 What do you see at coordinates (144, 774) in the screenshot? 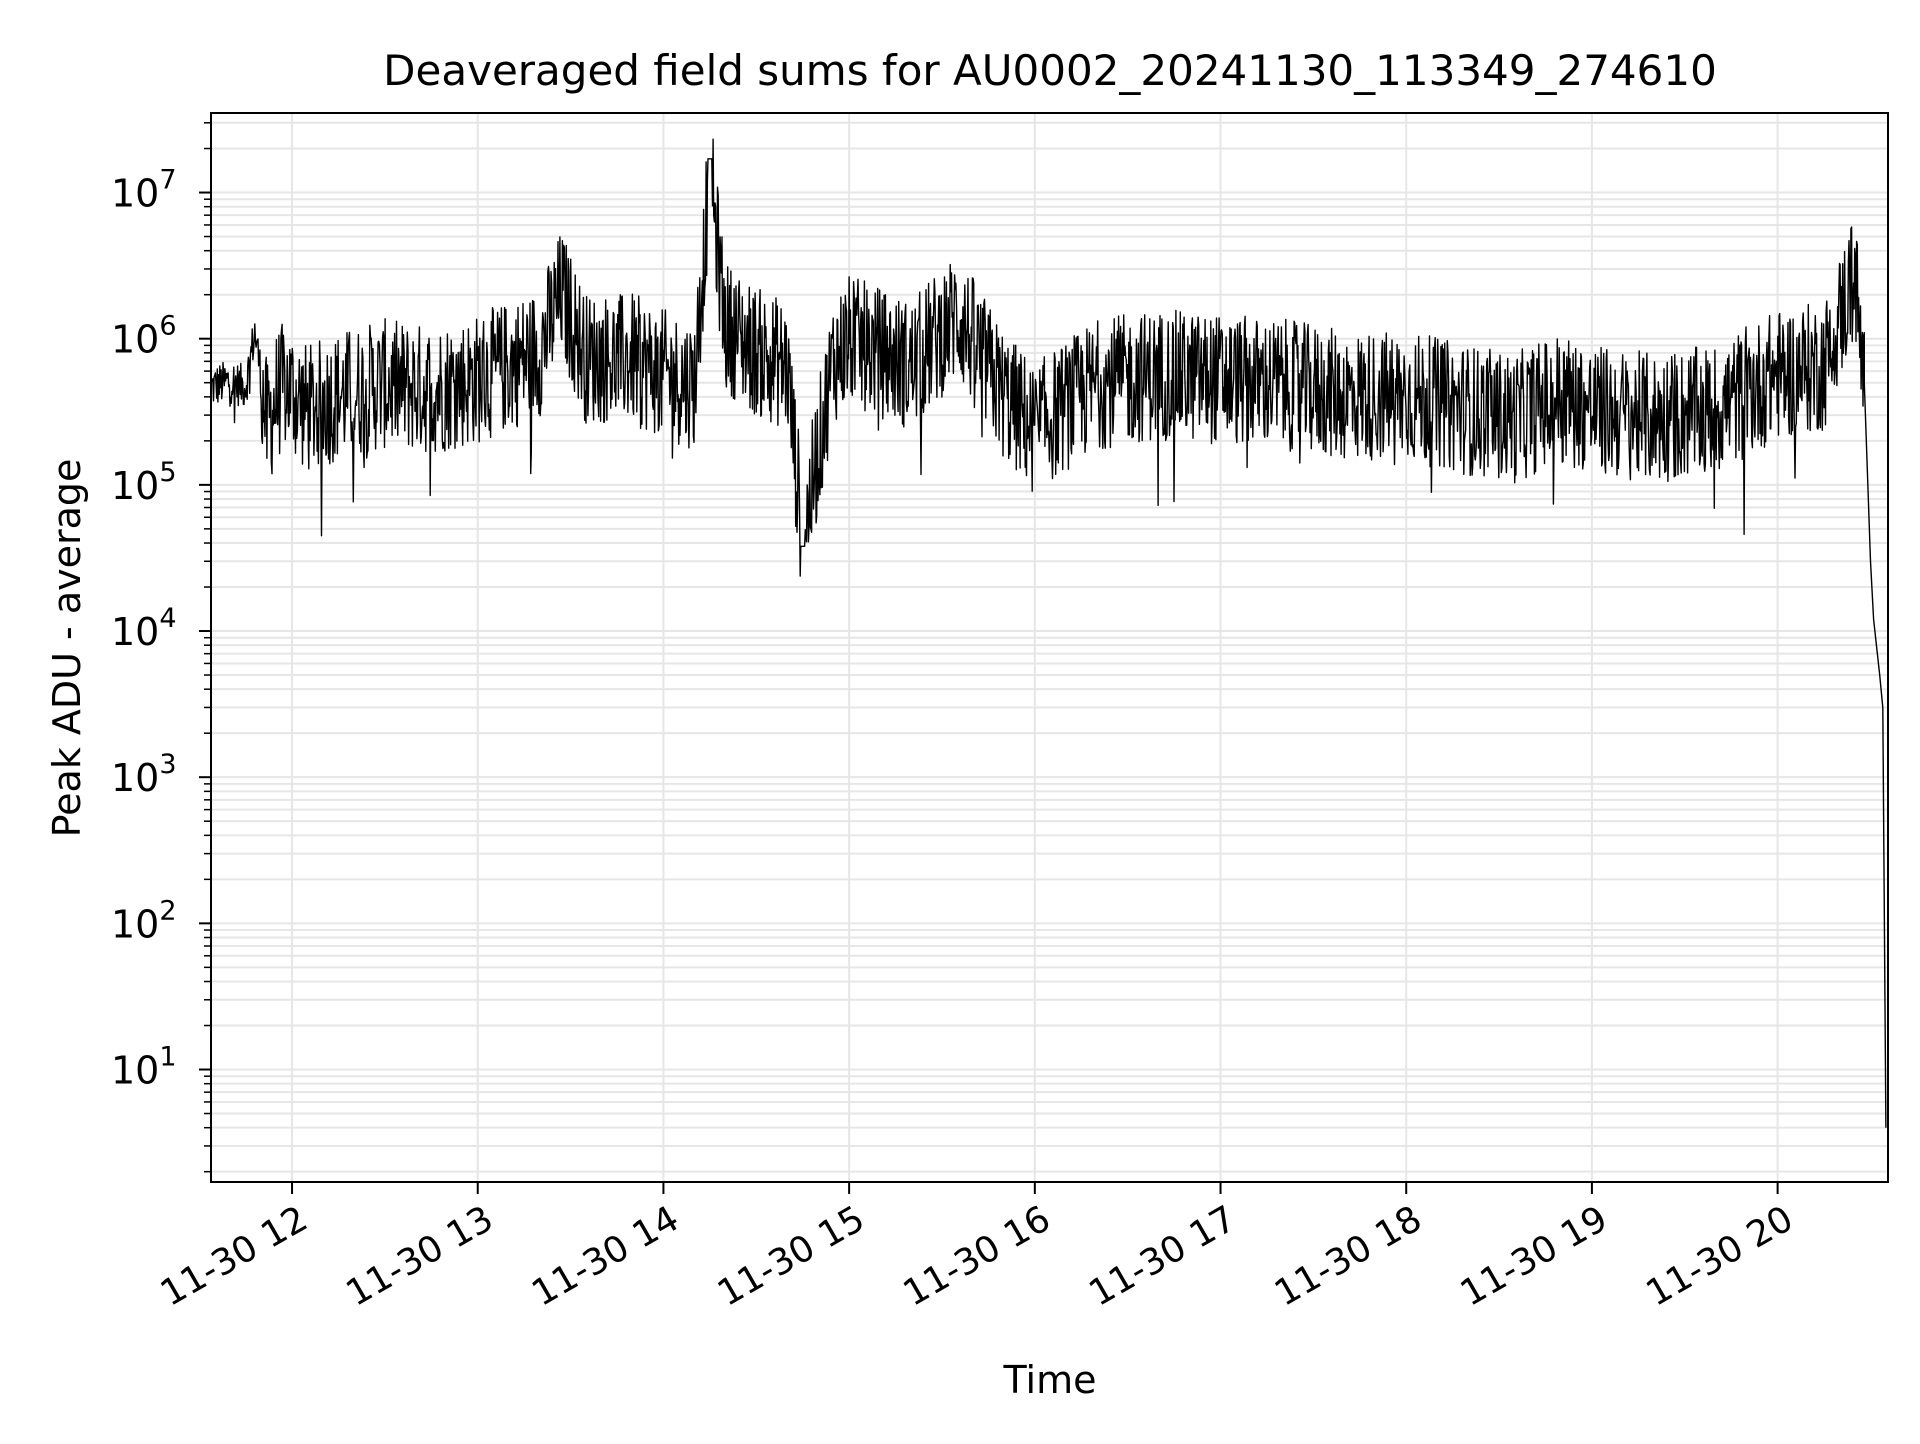
I see `y-tick-label: 10³` at bounding box center [144, 774].